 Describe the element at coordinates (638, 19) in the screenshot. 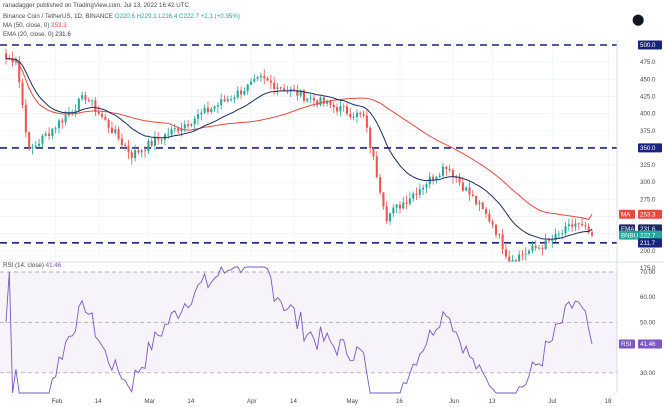

I see `tradingview-logo-icon: ⬤` at that location.